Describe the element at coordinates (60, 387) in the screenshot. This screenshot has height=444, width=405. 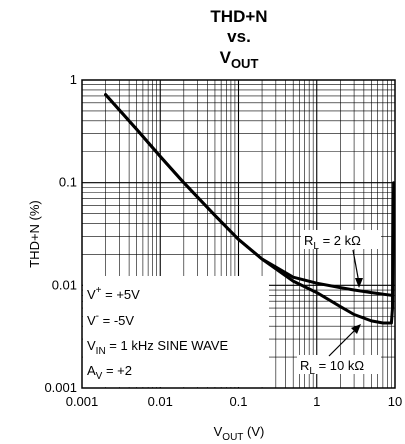
I see `y-tick-label: 0.001` at that location.